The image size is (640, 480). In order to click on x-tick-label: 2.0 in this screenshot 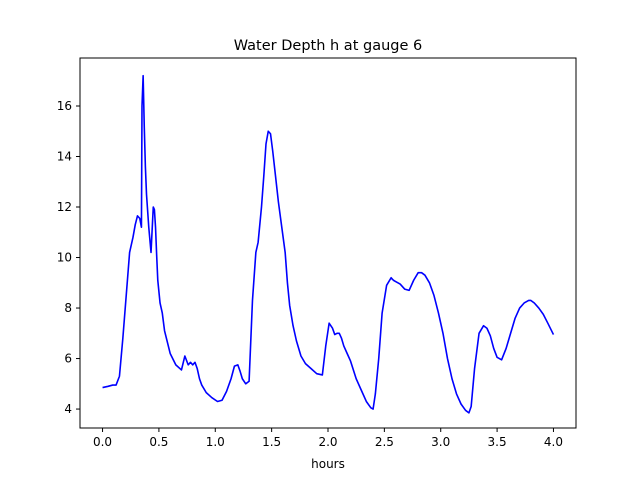, I will do `click(327, 442)`.